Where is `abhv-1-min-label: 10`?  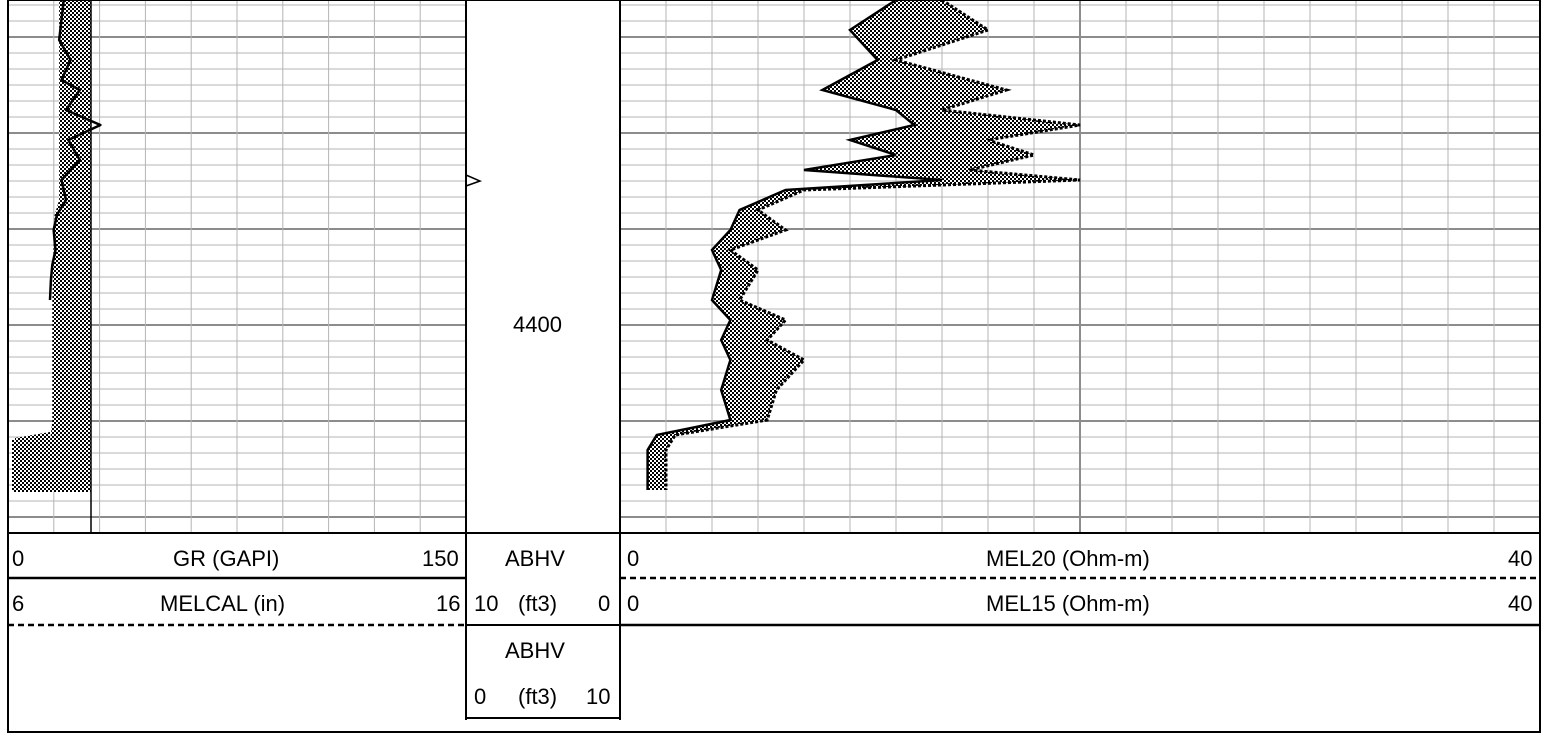 abhv-1-min-label: 10 is located at coordinates (486, 603).